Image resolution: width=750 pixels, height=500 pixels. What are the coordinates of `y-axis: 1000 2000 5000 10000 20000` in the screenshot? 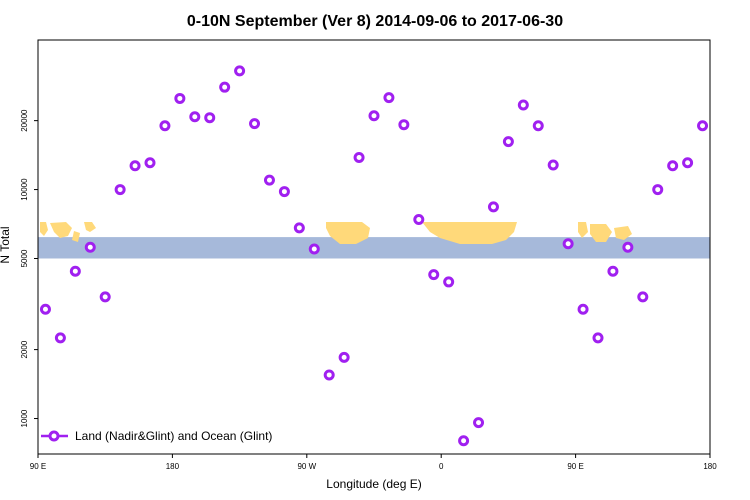 It's located at (29, 268).